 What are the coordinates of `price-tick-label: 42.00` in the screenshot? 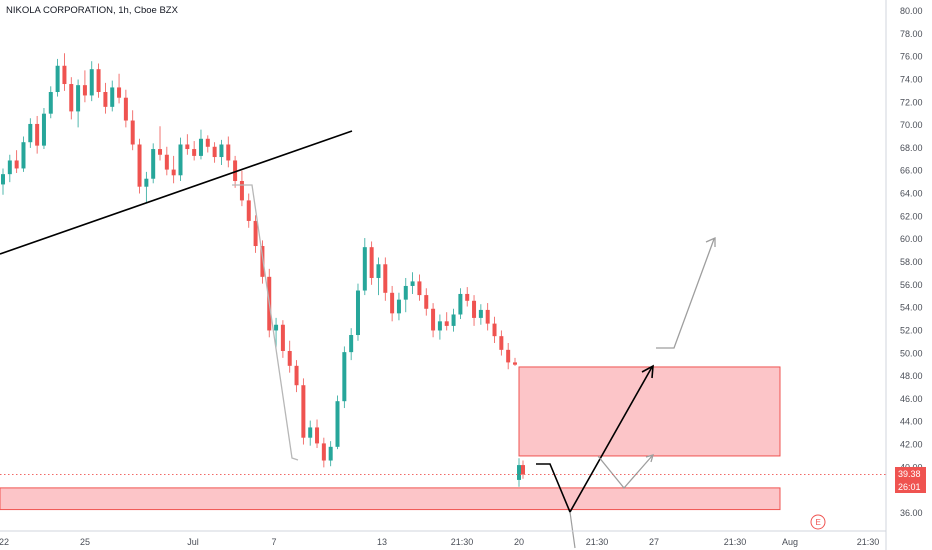 It's located at (911, 445).